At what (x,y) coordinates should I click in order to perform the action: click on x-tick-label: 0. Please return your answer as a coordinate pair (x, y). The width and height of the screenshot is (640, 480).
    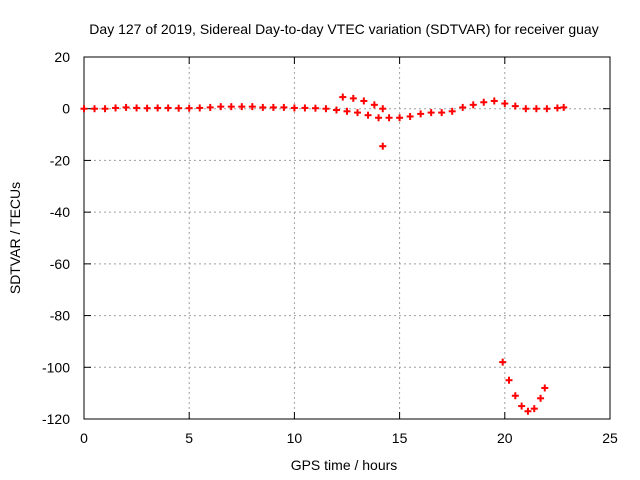
    Looking at the image, I should click on (84, 438).